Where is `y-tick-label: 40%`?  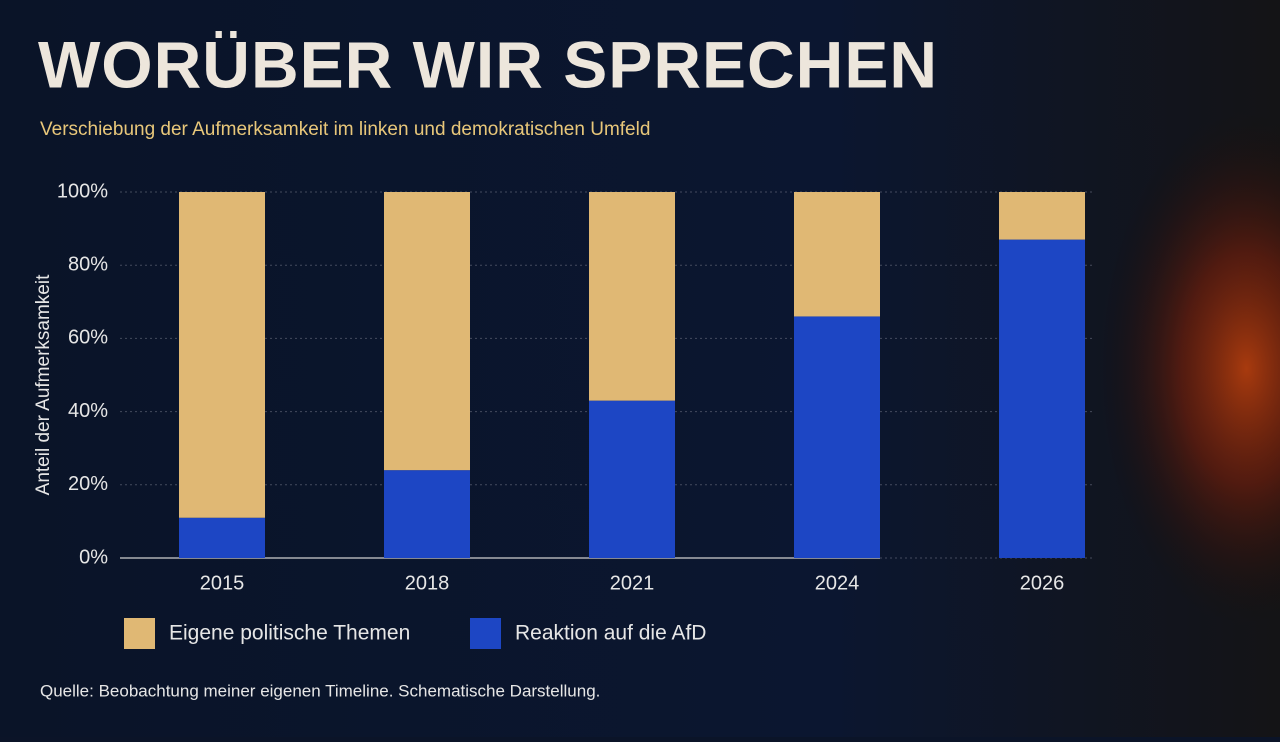 y-tick-label: 40% is located at coordinates (88, 411).